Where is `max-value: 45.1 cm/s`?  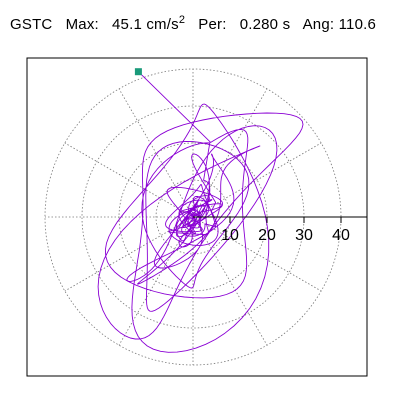 max-value: 45.1 cm/s is located at coordinates (145, 24).